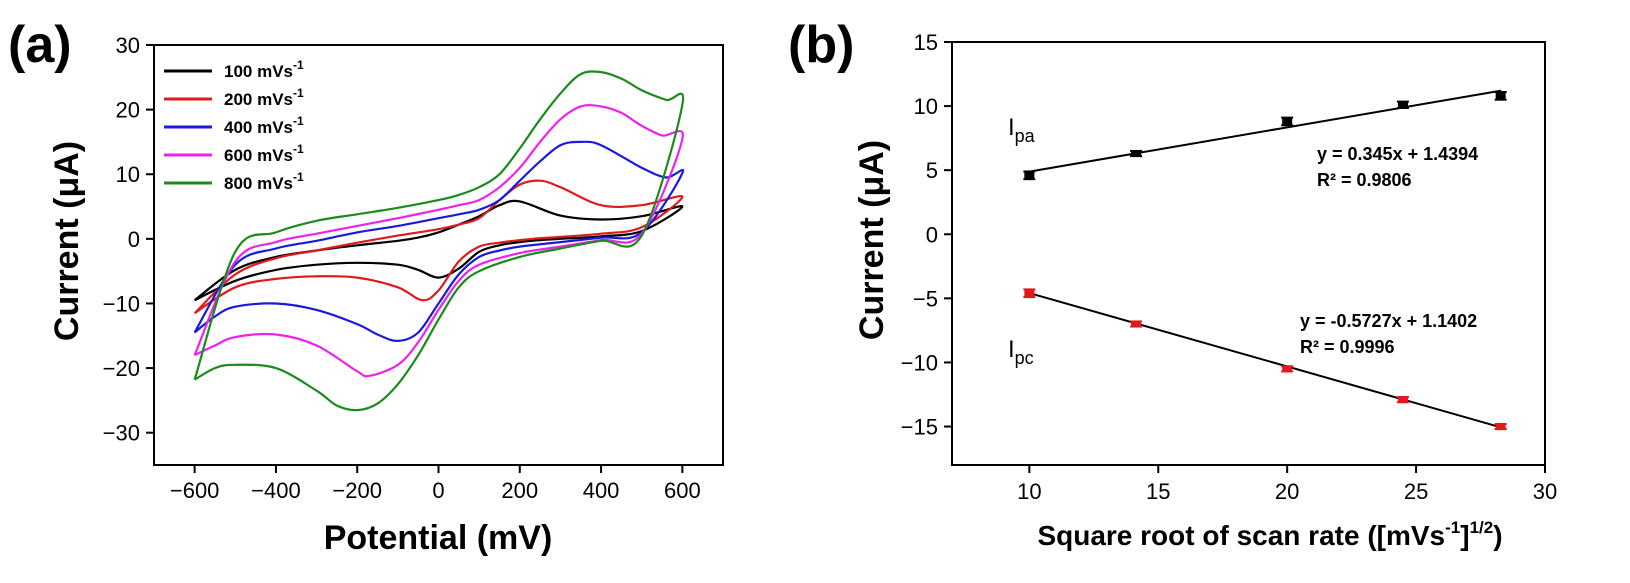 This screenshot has height=583, width=1630. Describe the element at coordinates (264, 97) in the screenshot. I see `legend-text-200: 200 mVs-1` at that location.